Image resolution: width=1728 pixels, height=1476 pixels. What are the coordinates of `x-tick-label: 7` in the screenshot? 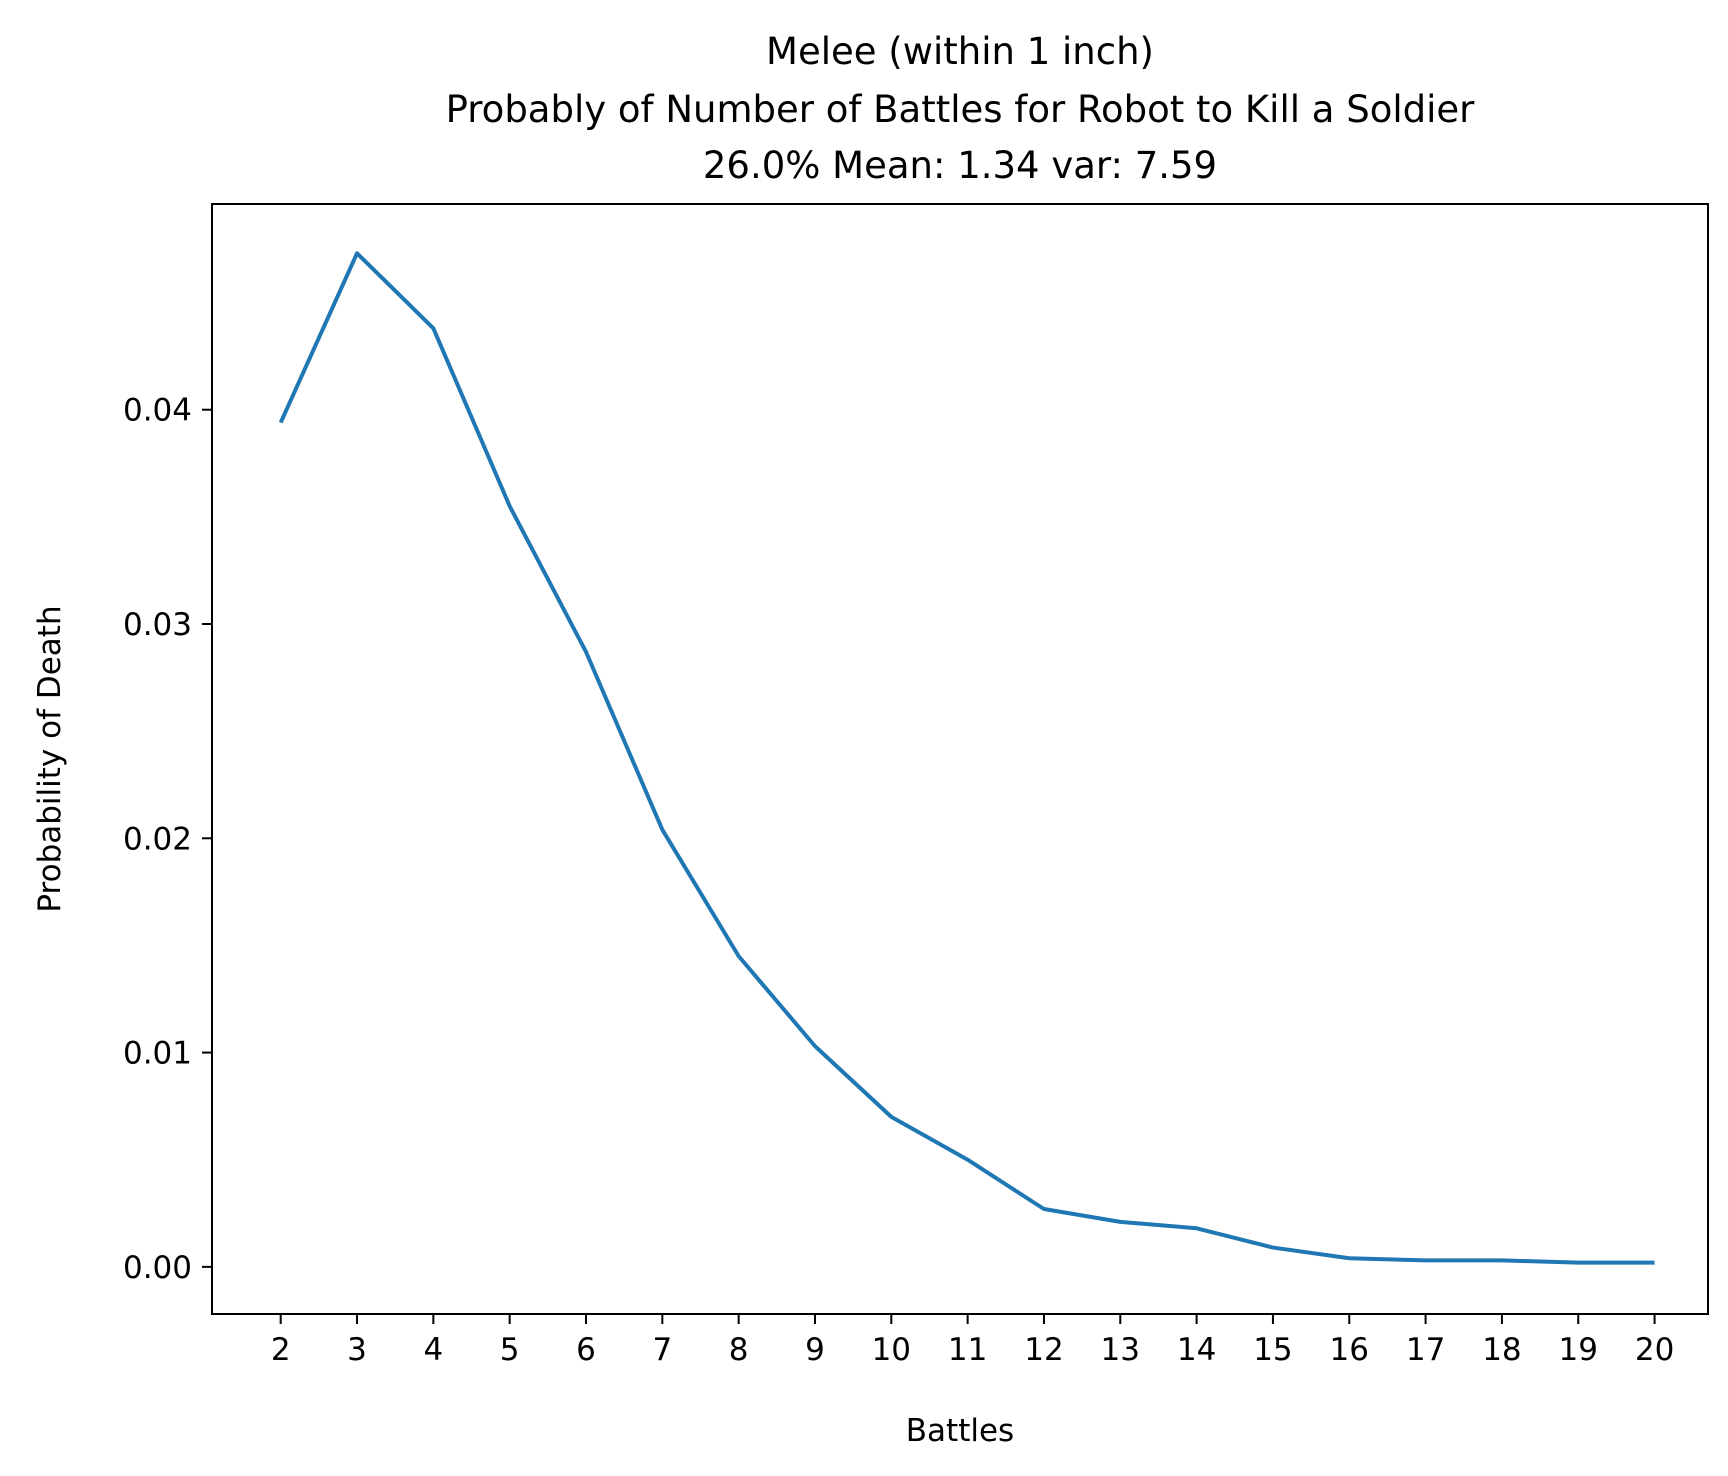 It's located at (662, 1350).